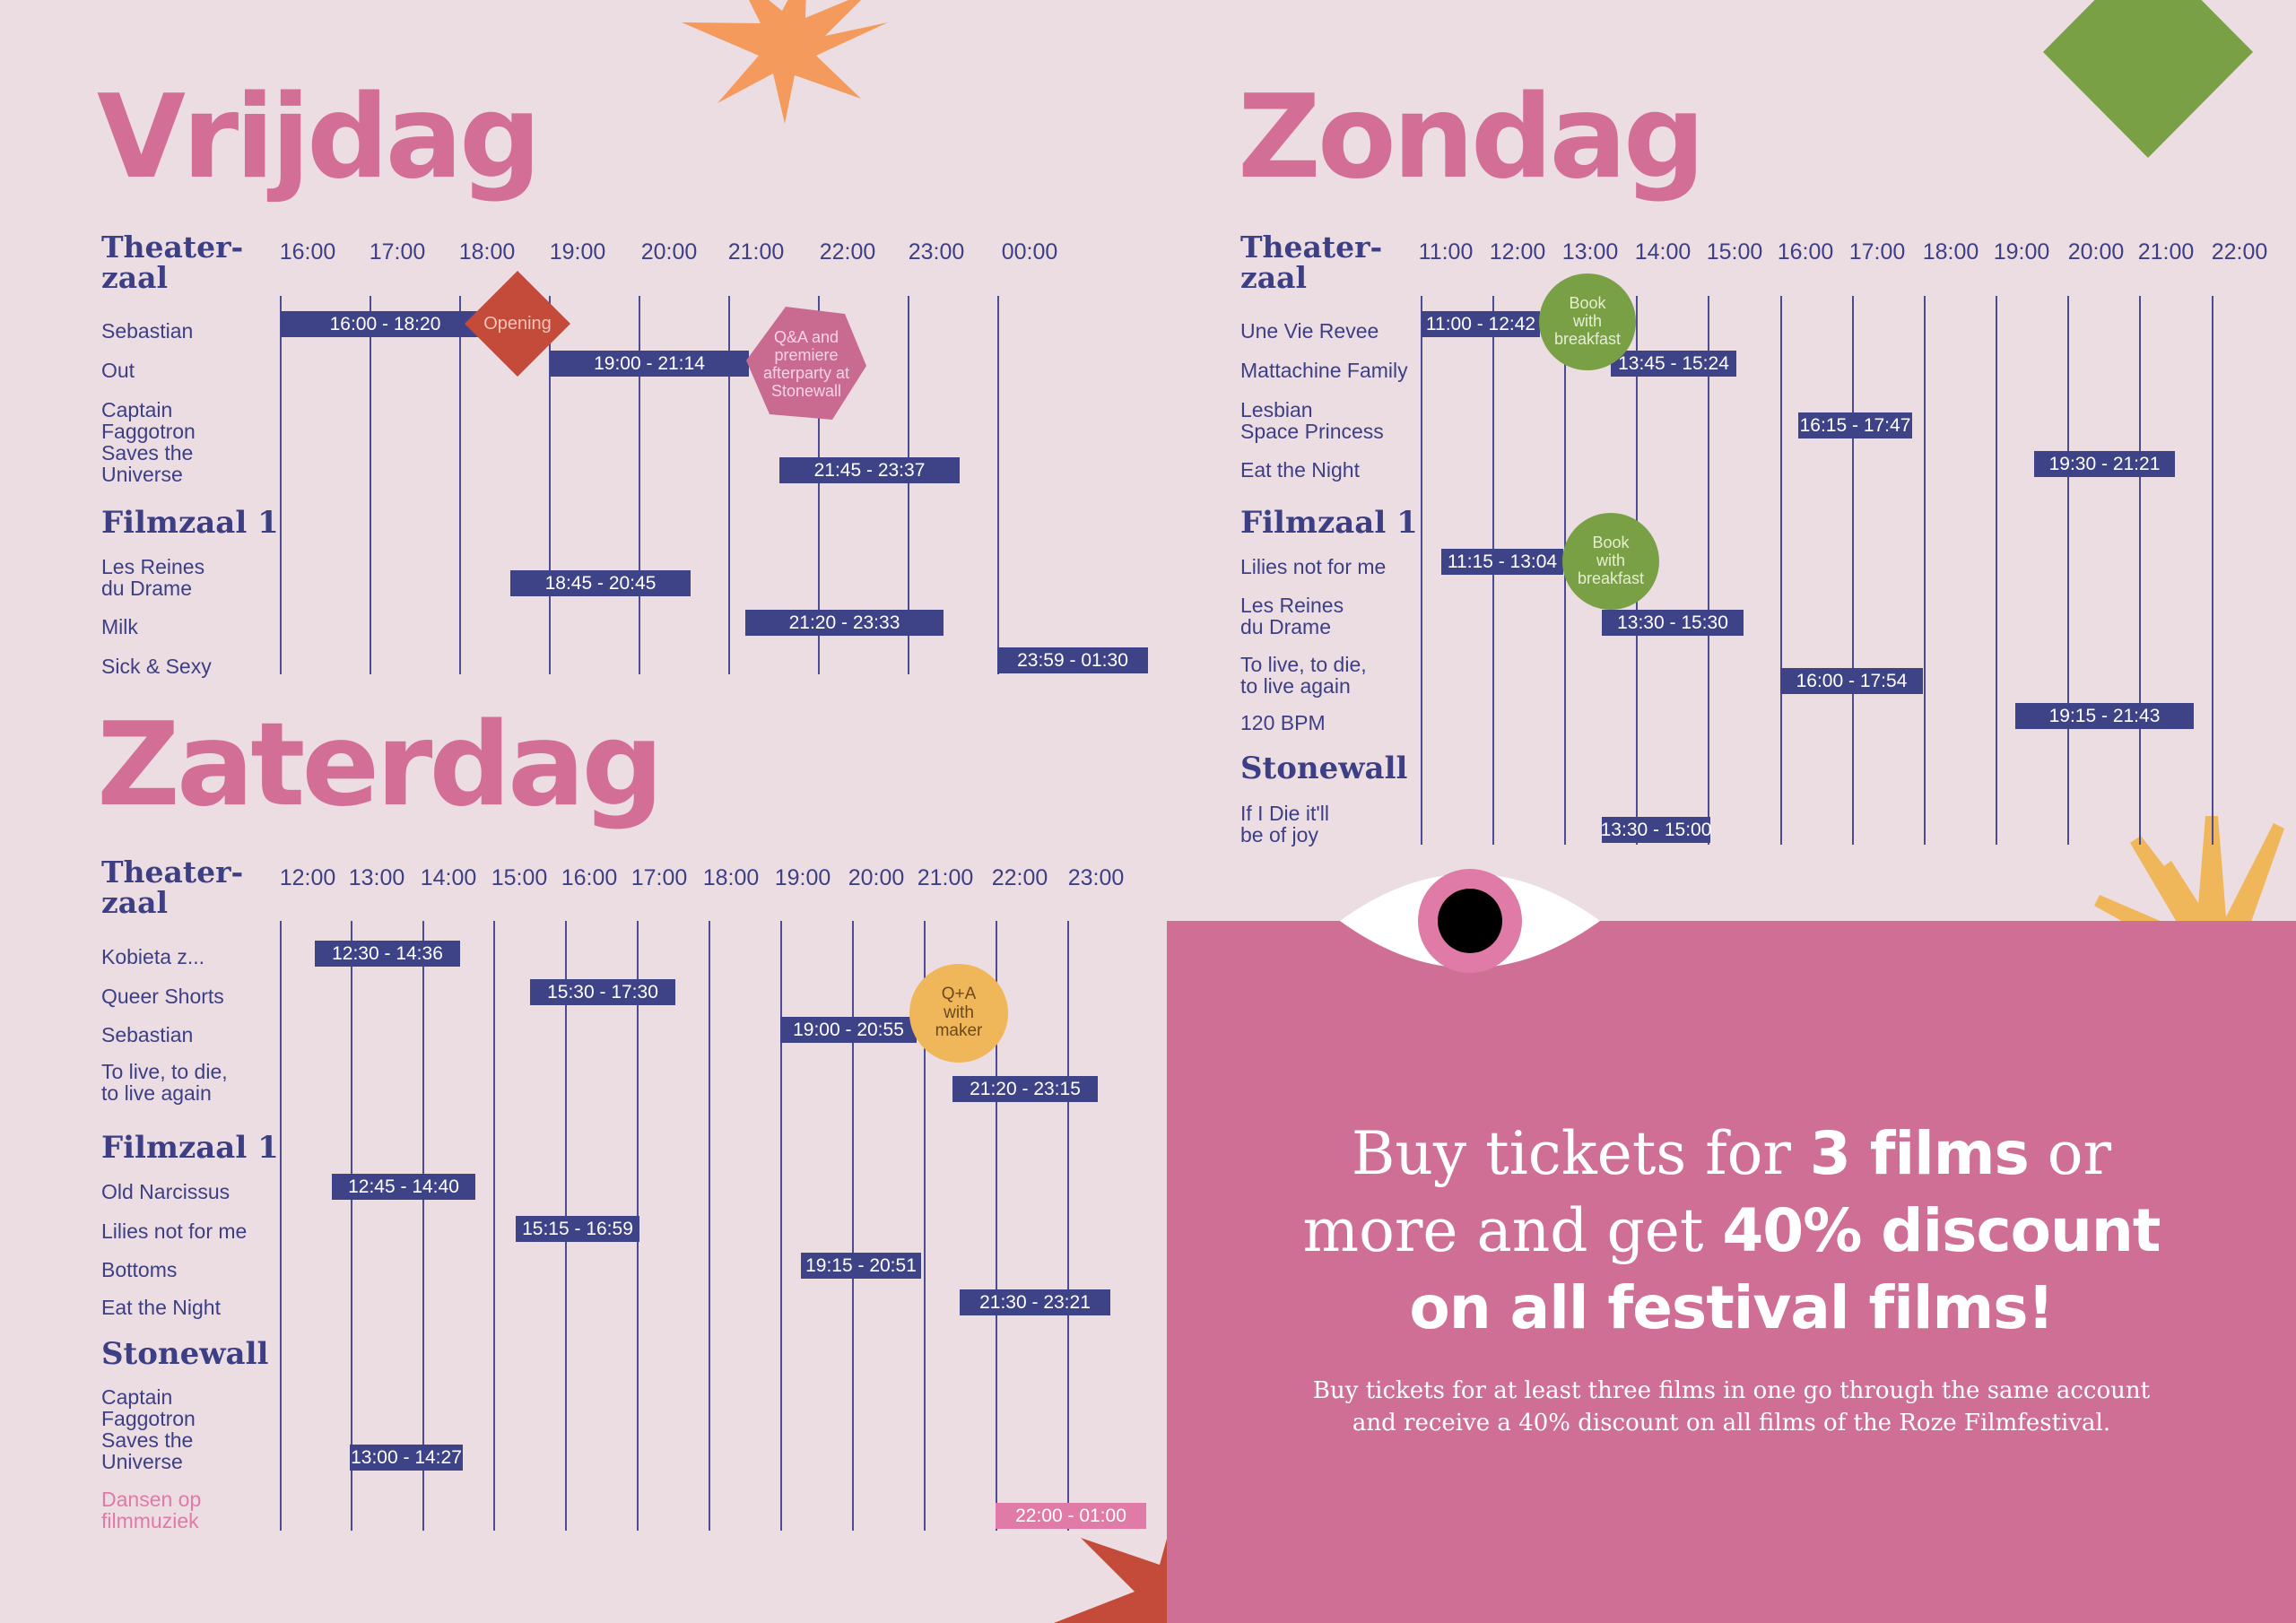 The height and width of the screenshot is (1623, 2296). Describe the element at coordinates (848, 1030) in the screenshot. I see `screening-time-bar: 19:00 - 20:55` at that location.